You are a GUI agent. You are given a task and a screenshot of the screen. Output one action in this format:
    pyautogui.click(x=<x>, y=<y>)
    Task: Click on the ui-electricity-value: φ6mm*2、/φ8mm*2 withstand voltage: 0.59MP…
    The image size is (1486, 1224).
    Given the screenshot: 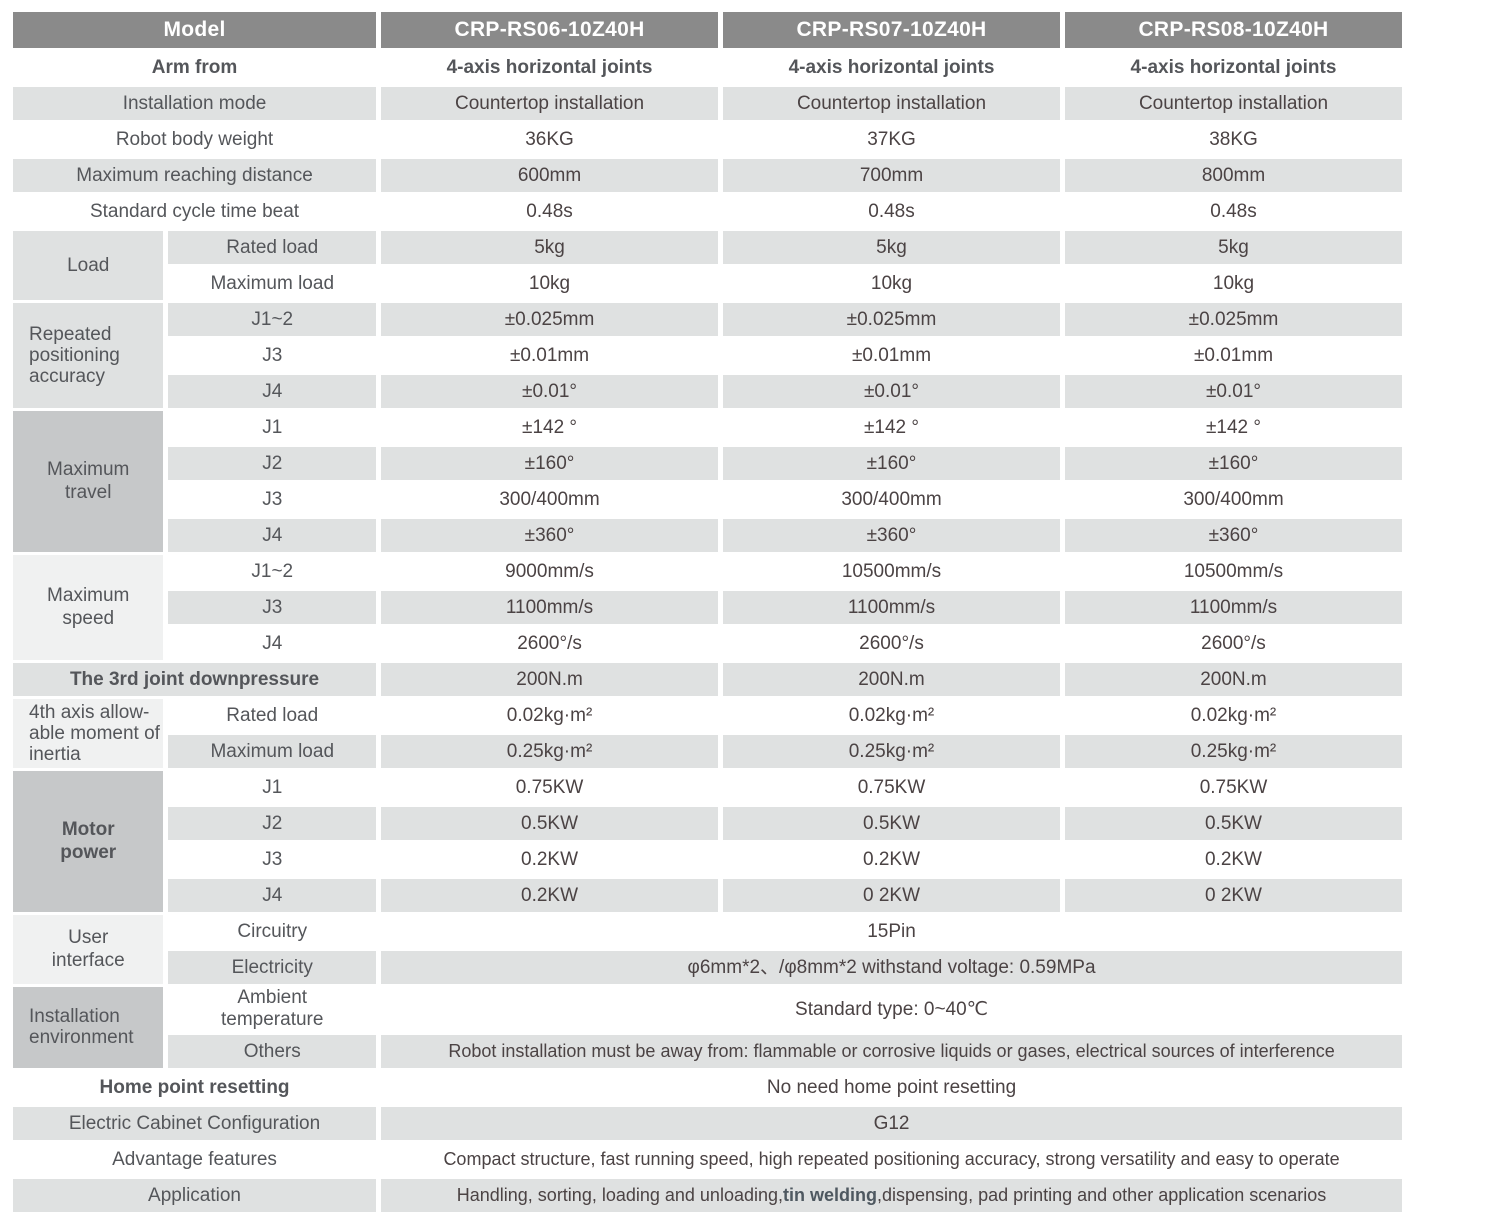 What is the action you would take?
    pyautogui.click(x=891, y=967)
    